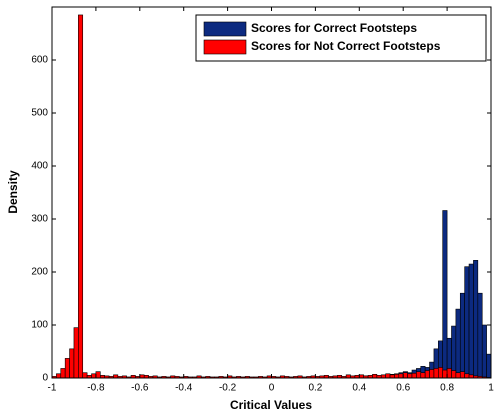  What do you see at coordinates (447, 388) in the screenshot?
I see `x-tick-label: 0.8` at bounding box center [447, 388].